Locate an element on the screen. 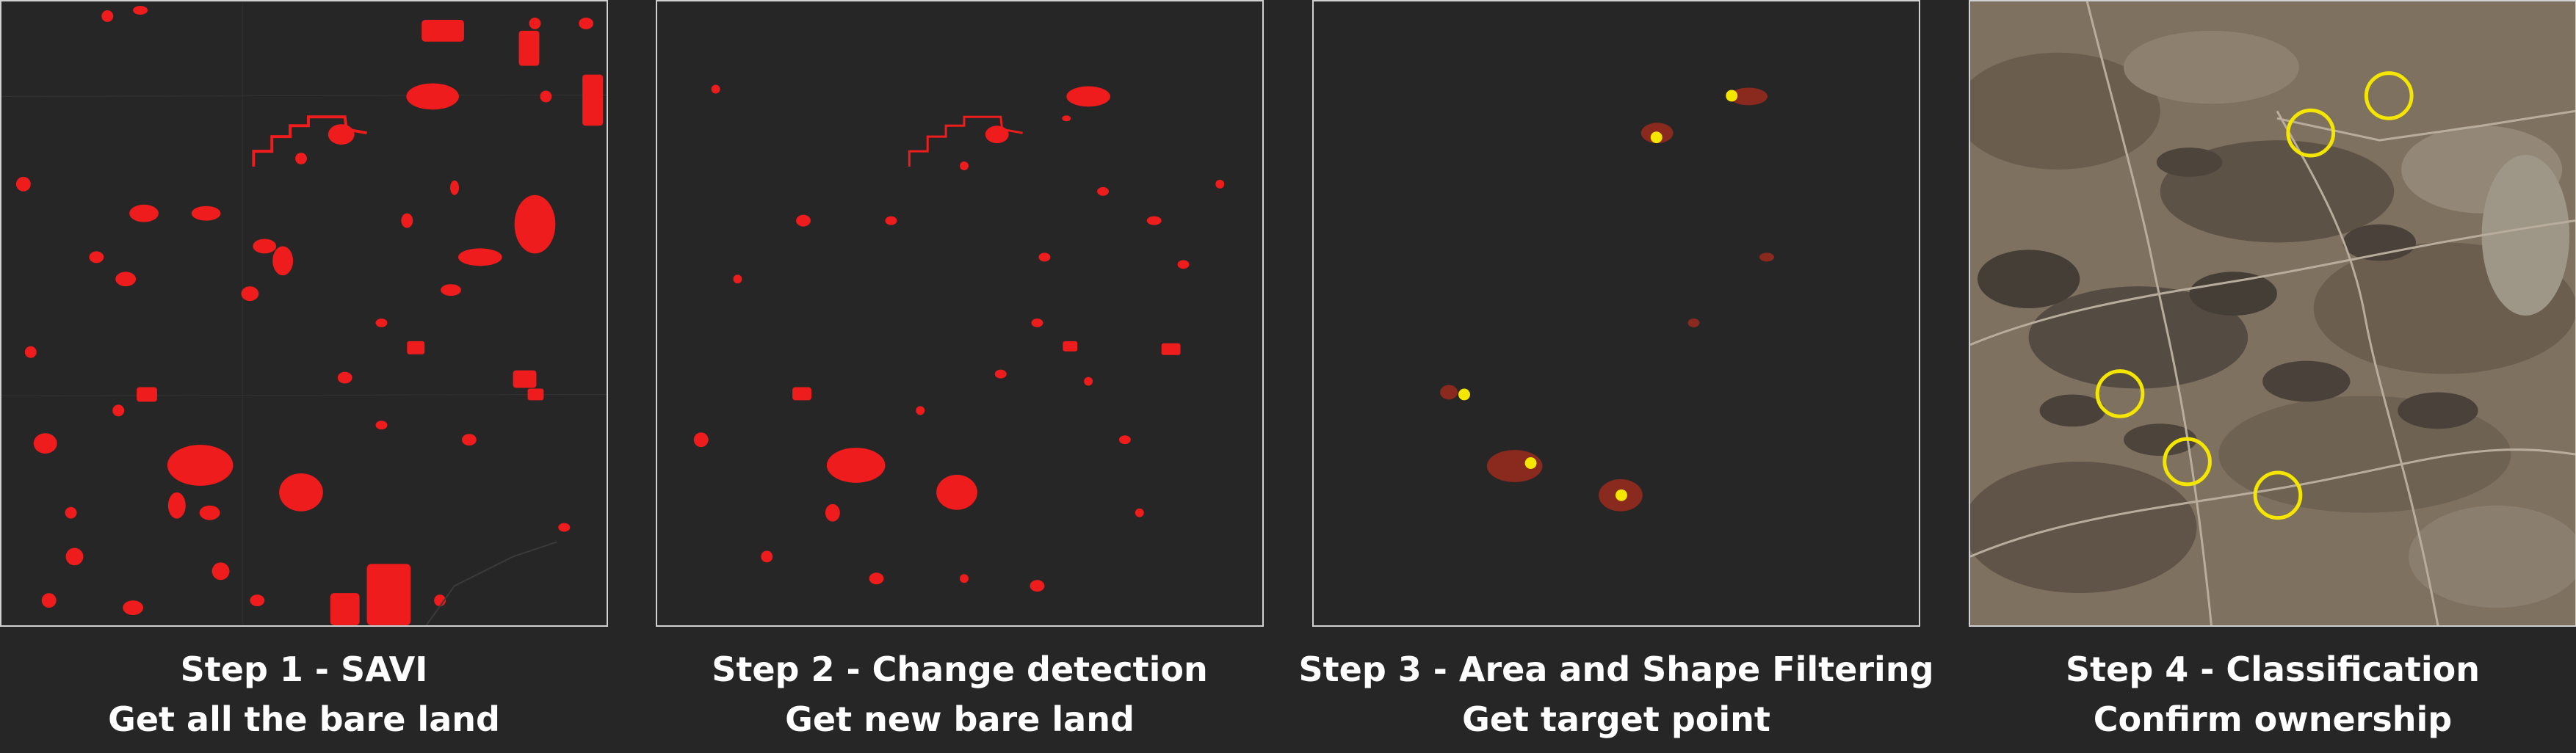  new-bare-land-patches is located at coordinates (959, 338).